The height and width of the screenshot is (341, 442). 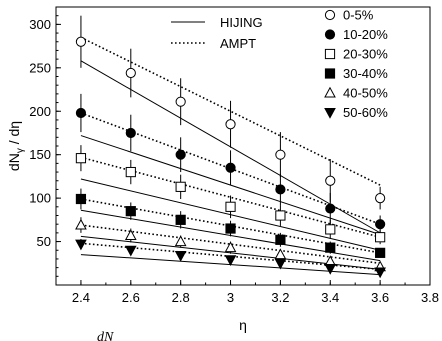 What do you see at coordinates (356, 64) in the screenshot?
I see `series-legend: 0-5% 10-20% 20-30% 30-40% 40-50% 50-60%` at bounding box center [356, 64].